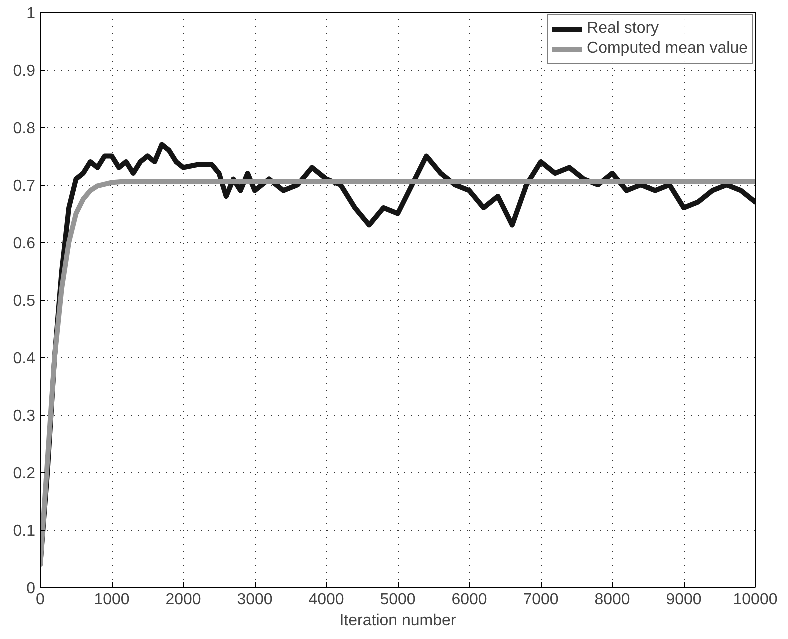 The image size is (788, 639). I want to click on x-tick-label: 2000, so click(184, 600).